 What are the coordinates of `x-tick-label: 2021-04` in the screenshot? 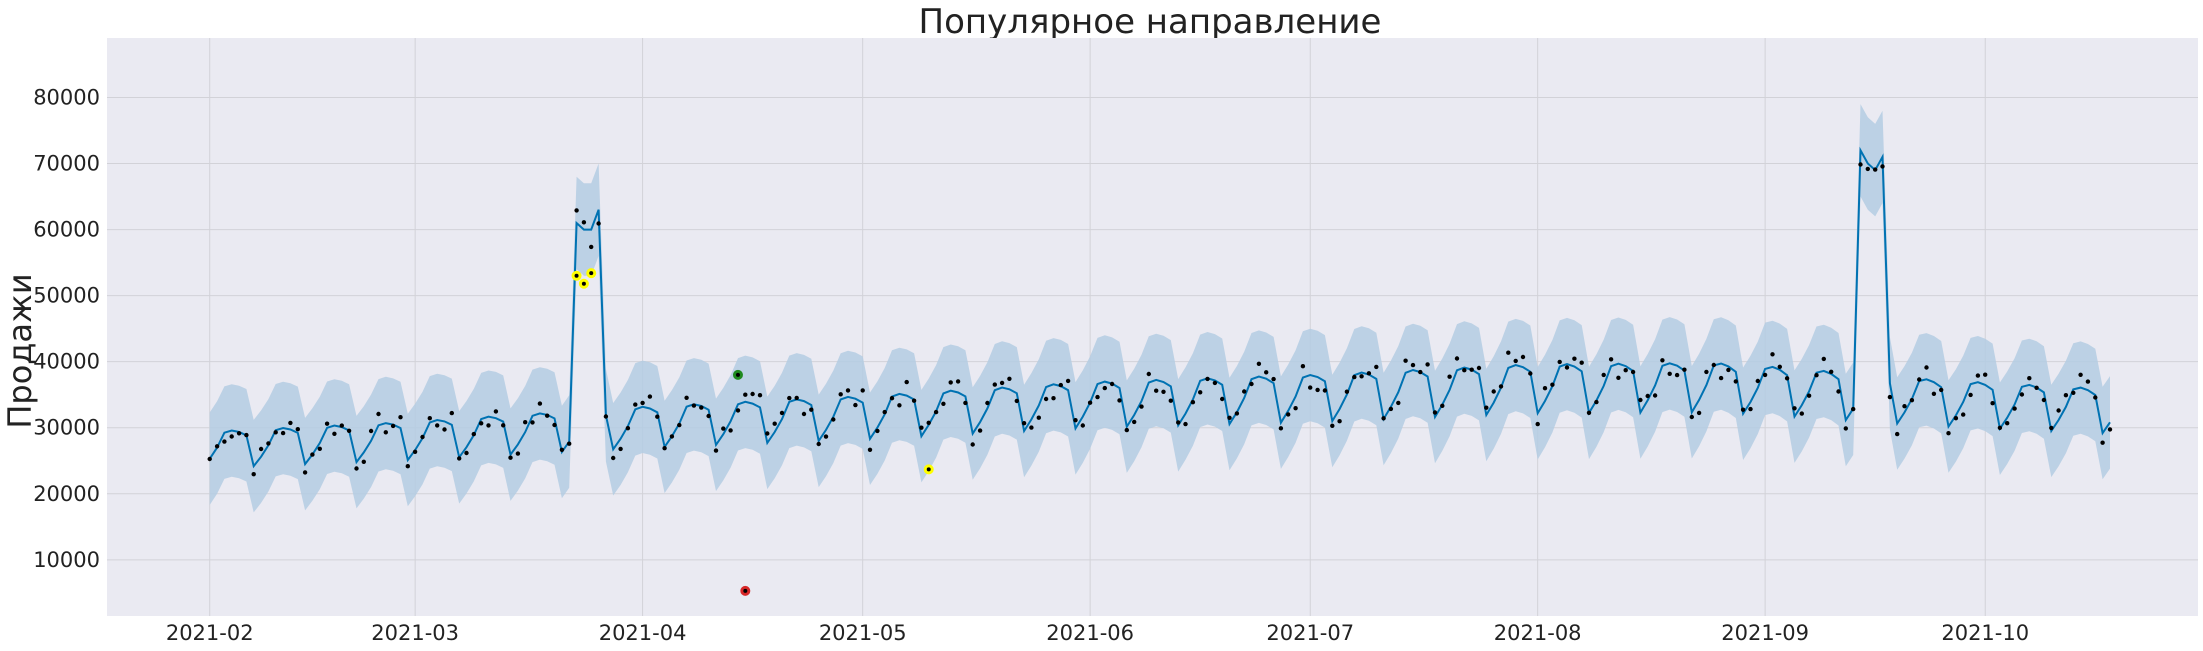 It's located at (643, 633).